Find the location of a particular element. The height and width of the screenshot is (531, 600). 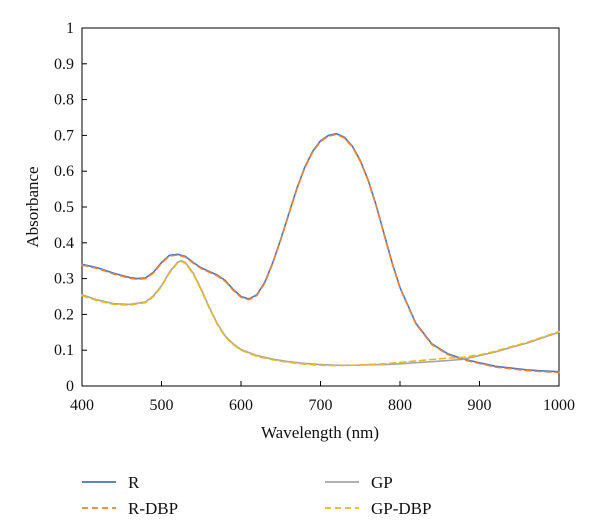

y-tick-label: 0.5 is located at coordinates (64, 207).